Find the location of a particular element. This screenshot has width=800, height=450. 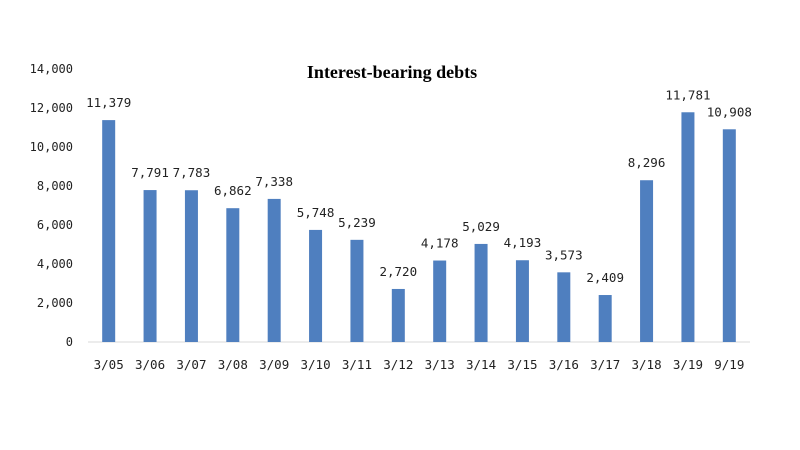

x-tick-label: 3/17 is located at coordinates (605, 364).